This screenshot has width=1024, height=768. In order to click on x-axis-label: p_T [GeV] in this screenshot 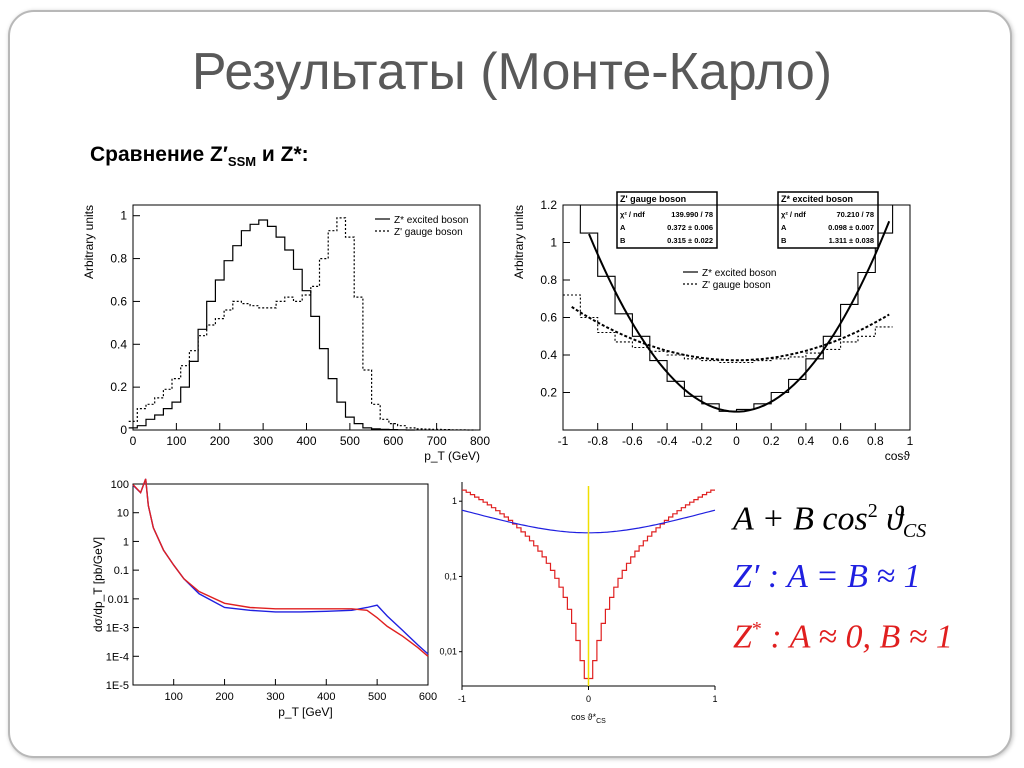, I will do `click(305, 712)`.